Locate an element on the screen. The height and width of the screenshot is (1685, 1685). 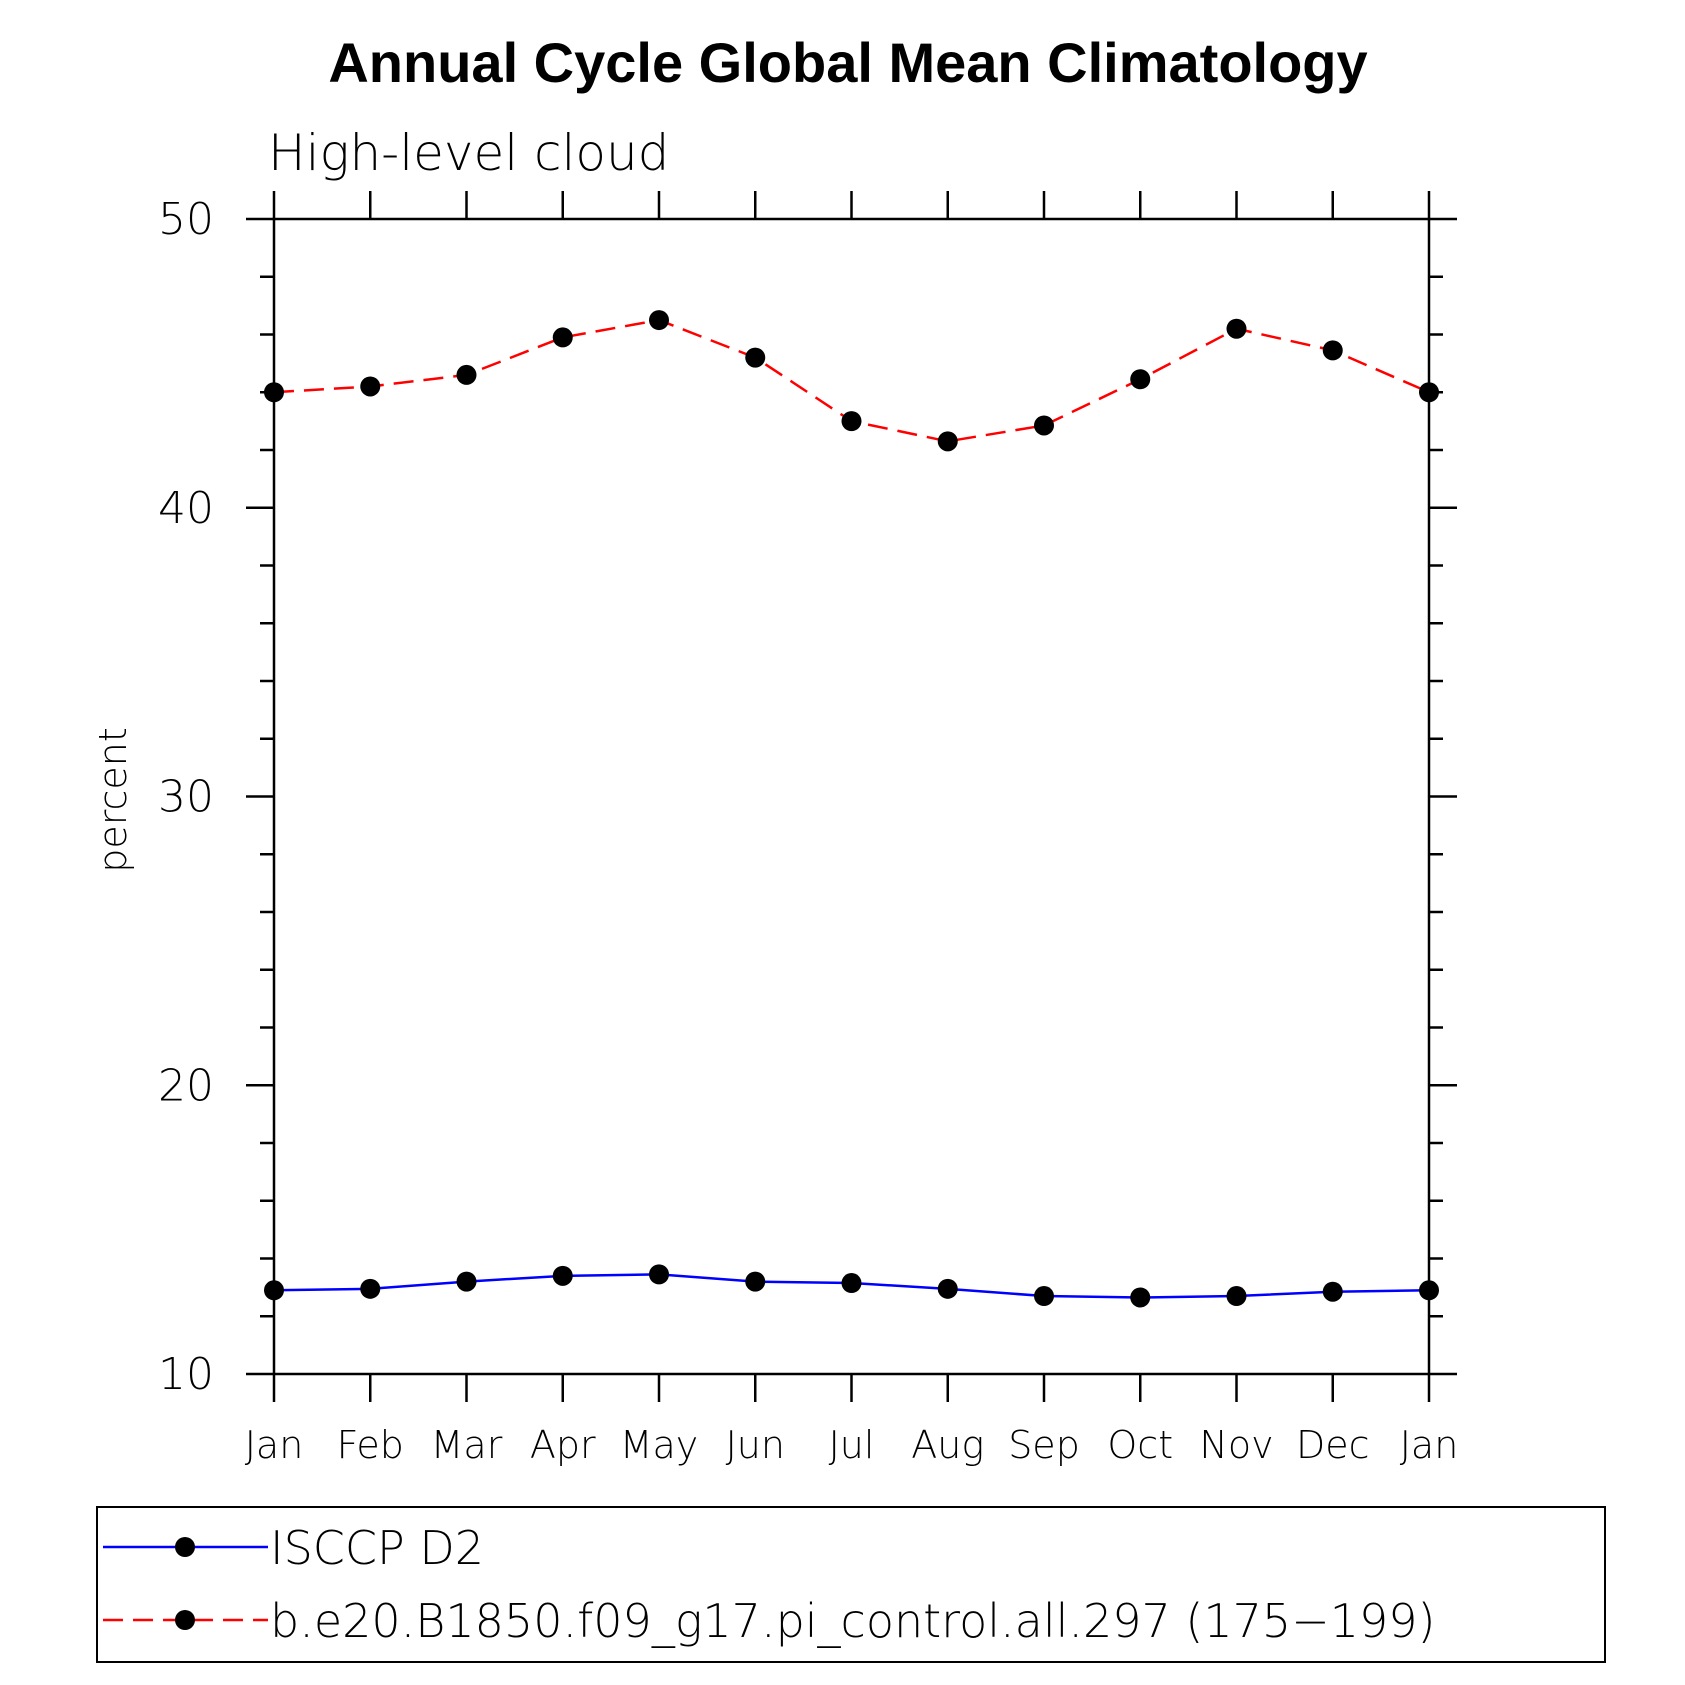
y-tick-labels: 10 20 30 40 50 is located at coordinates (186, 797).